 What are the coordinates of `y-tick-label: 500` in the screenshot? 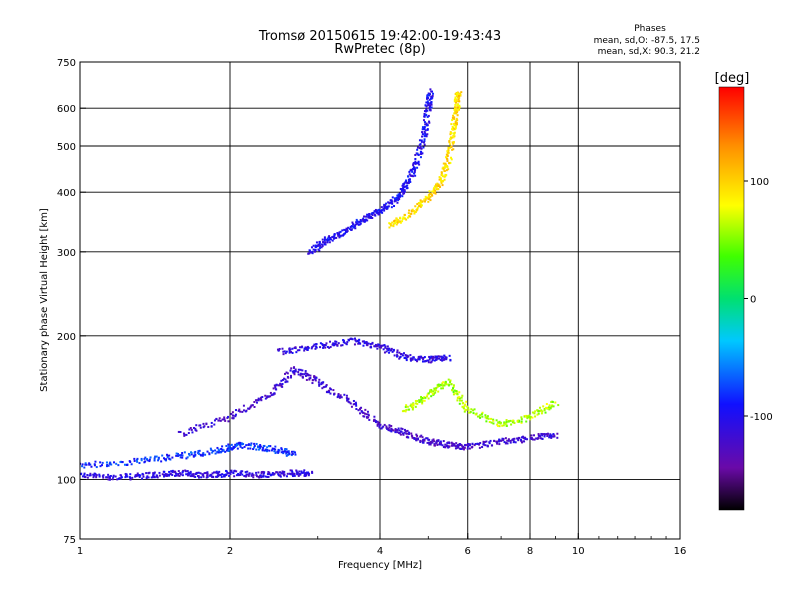 It's located at (66, 147).